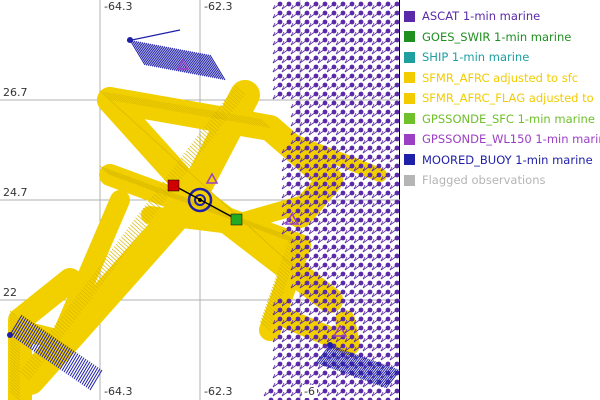 Image resolution: width=600 pixels, height=400 pixels. Describe the element at coordinates (508, 118) in the screenshot. I see `legend-label: GPSSONDE_SFC 1-min marine` at that location.